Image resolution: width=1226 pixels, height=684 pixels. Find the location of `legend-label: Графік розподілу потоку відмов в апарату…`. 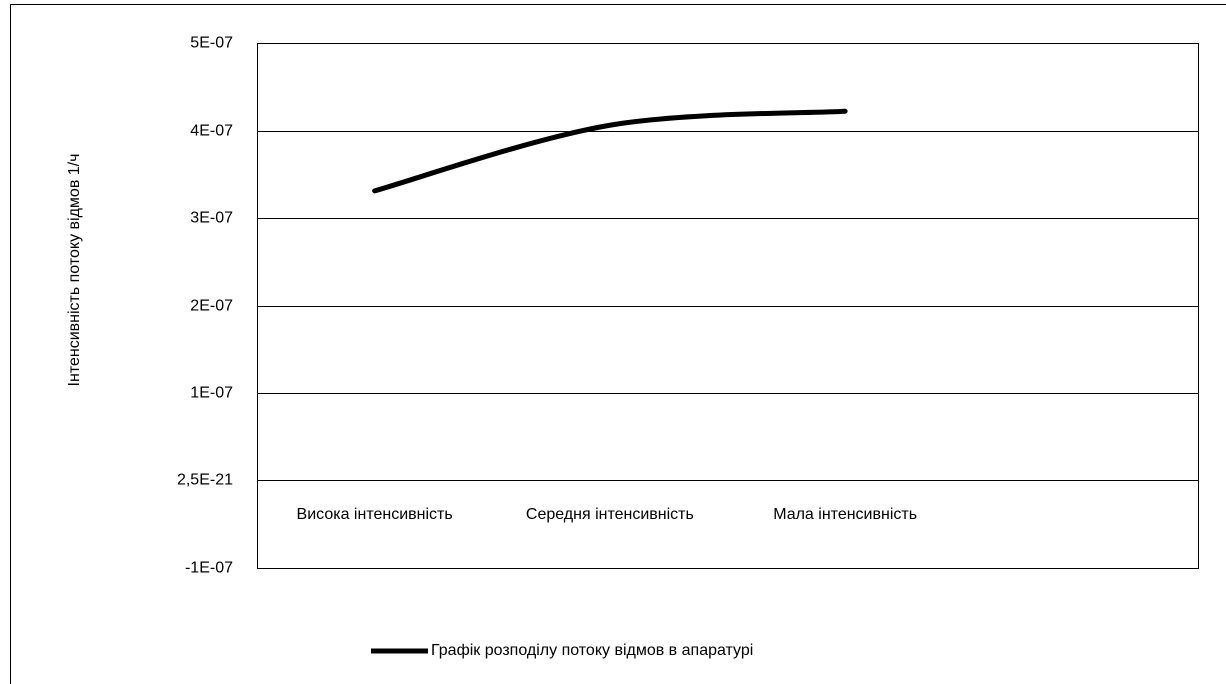

legend-label: Графік розподілу потоку відмов в апарату… is located at coordinates (592, 650).